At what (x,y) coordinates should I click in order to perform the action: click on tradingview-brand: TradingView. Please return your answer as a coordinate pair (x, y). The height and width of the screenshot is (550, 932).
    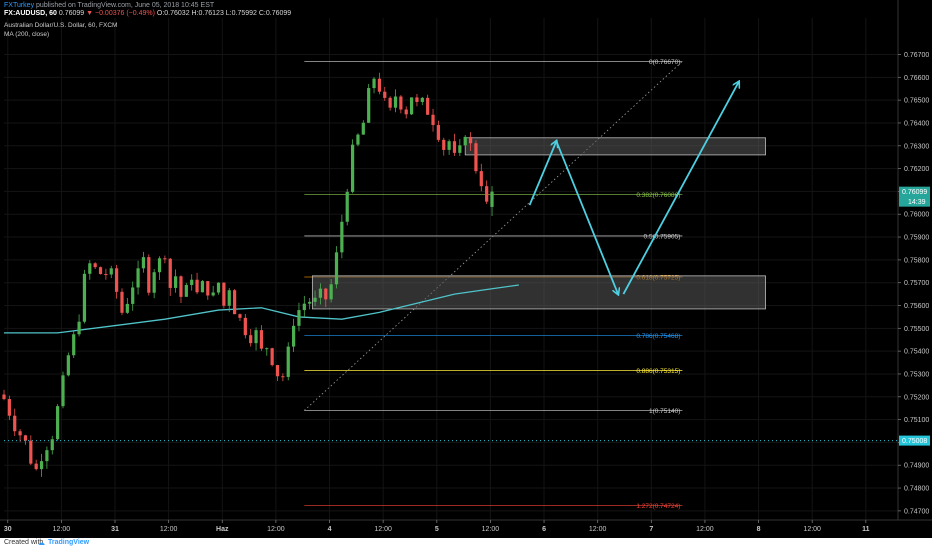
    Looking at the image, I should click on (69, 542).